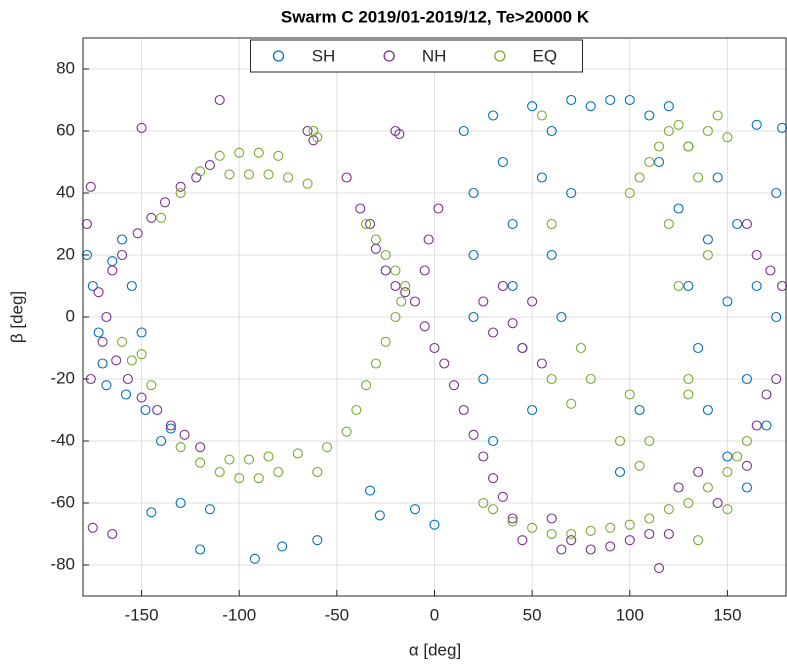 The width and height of the screenshot is (787, 670). What do you see at coordinates (630, 614) in the screenshot?
I see `x-tick-label: 100` at bounding box center [630, 614].